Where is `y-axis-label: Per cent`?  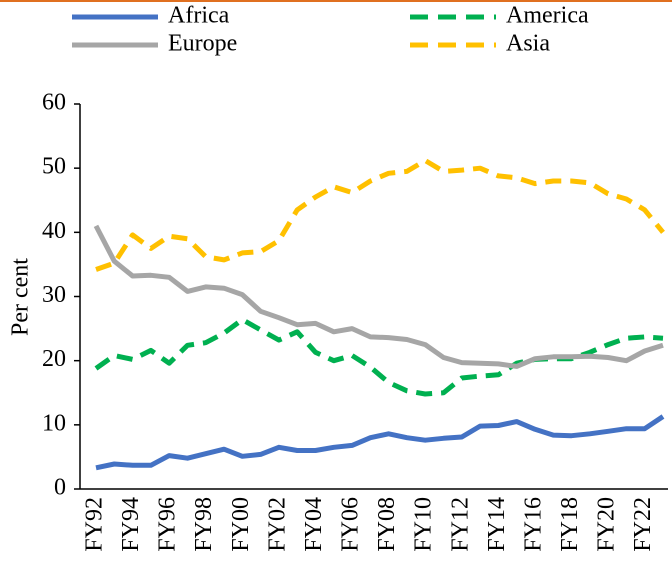
y-axis-label: Per cent is located at coordinates (21, 297).